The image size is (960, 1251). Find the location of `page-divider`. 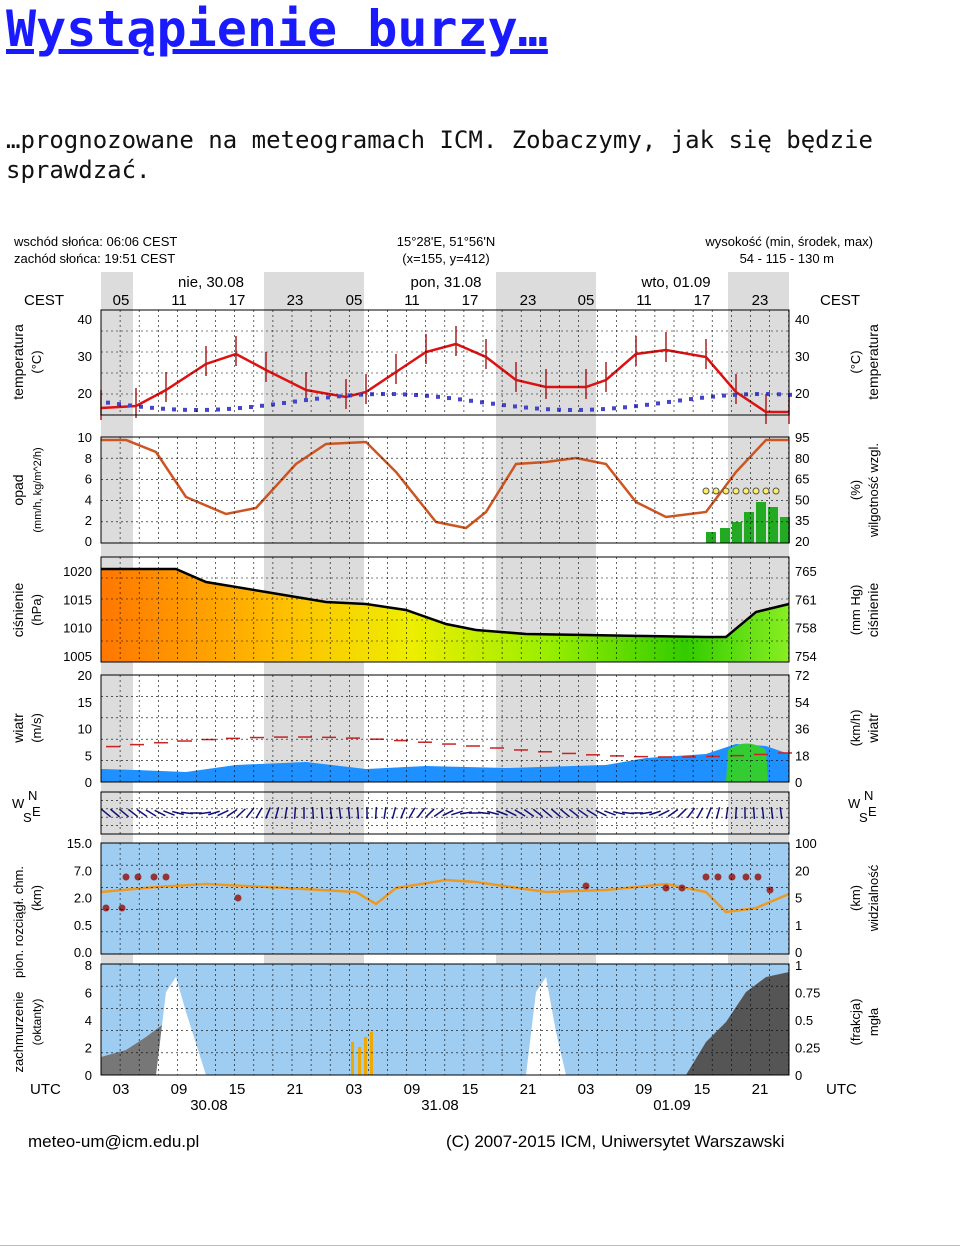

page-divider is located at coordinates (480, 1245).